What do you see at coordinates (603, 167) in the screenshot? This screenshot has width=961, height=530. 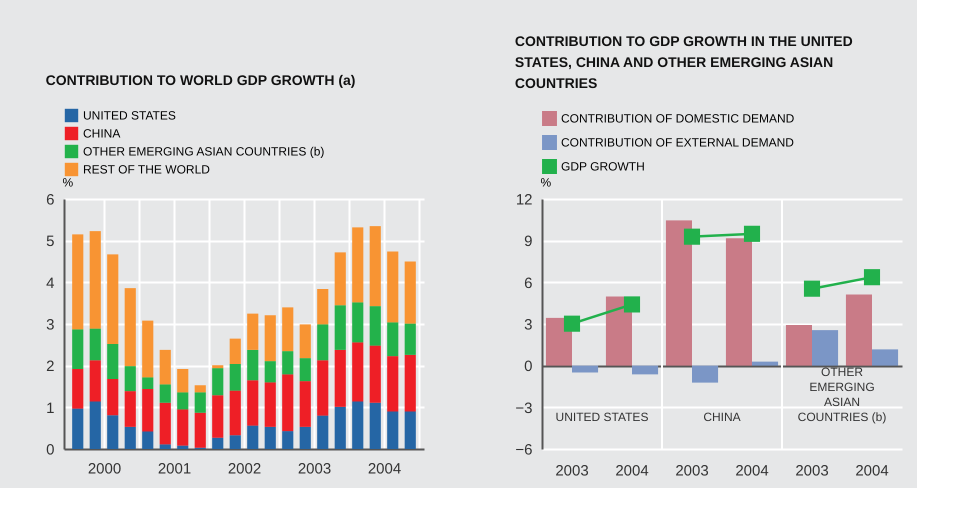 I see `legend-label: GDP GROWTH` at bounding box center [603, 167].